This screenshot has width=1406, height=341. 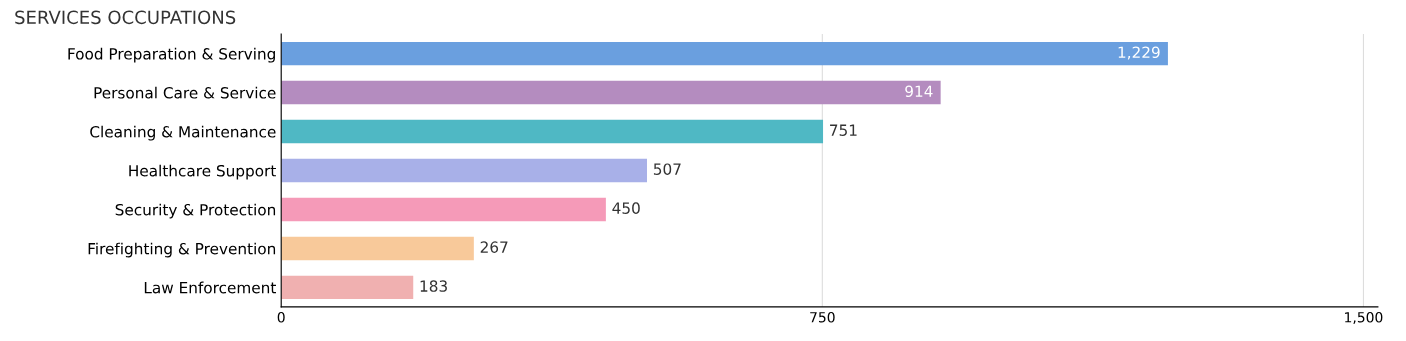 I want to click on y-tick-label: Law Enforcement, so click(x=210, y=287).